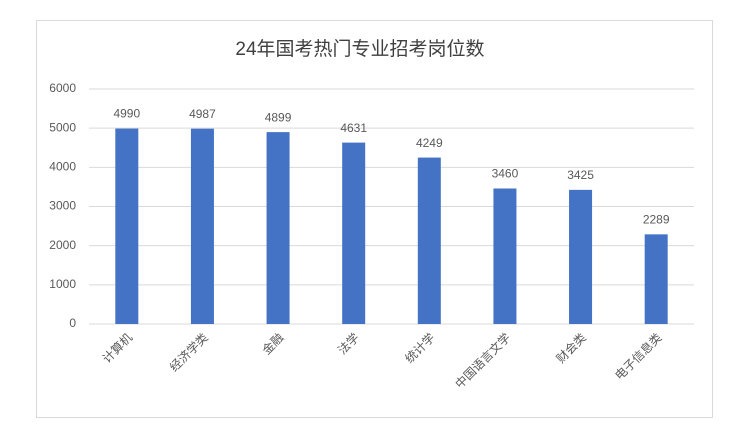 This screenshot has height=428, width=745. Describe the element at coordinates (62, 206) in the screenshot. I see `y-tick-label: 3000` at that location.